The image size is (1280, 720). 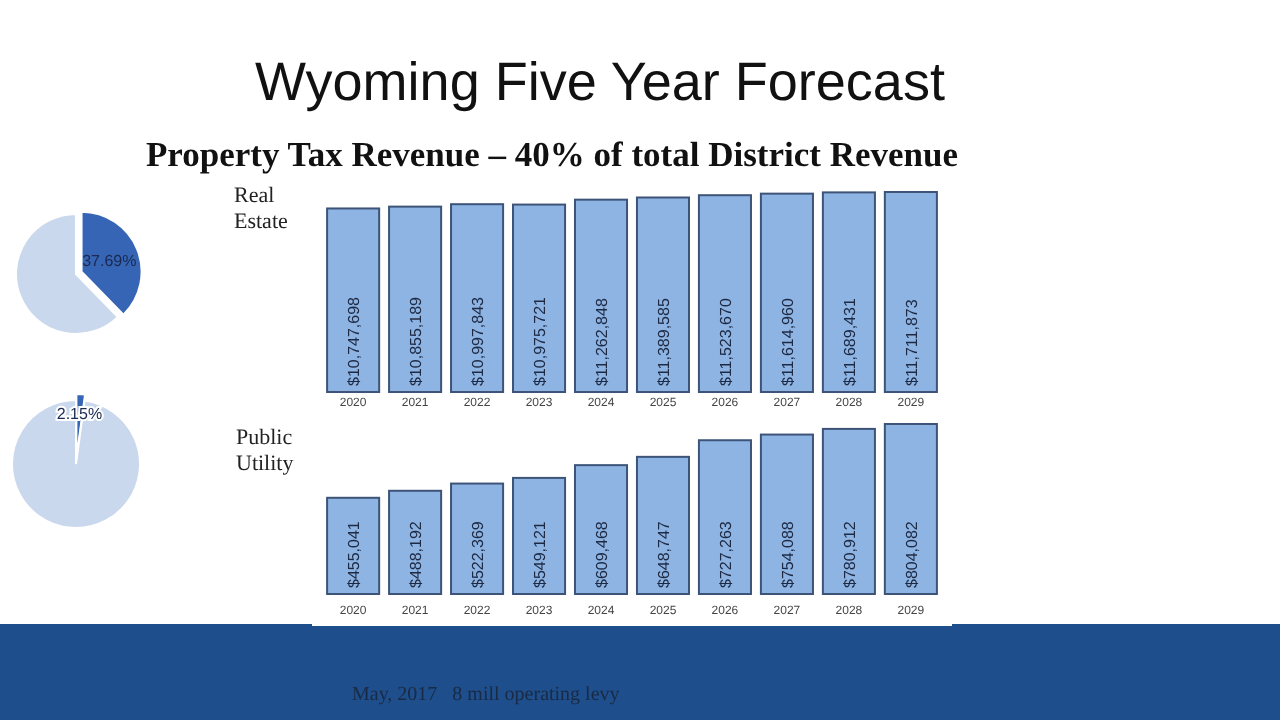 I want to click on data-label: $11,614,960, so click(x=787, y=341).